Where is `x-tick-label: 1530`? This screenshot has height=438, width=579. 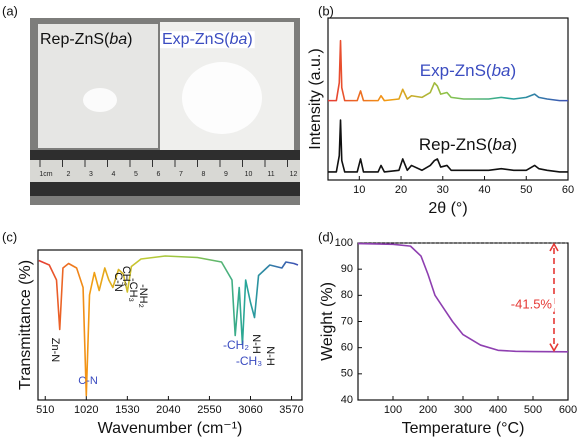 x-tick-label: 1530 is located at coordinates (127, 410).